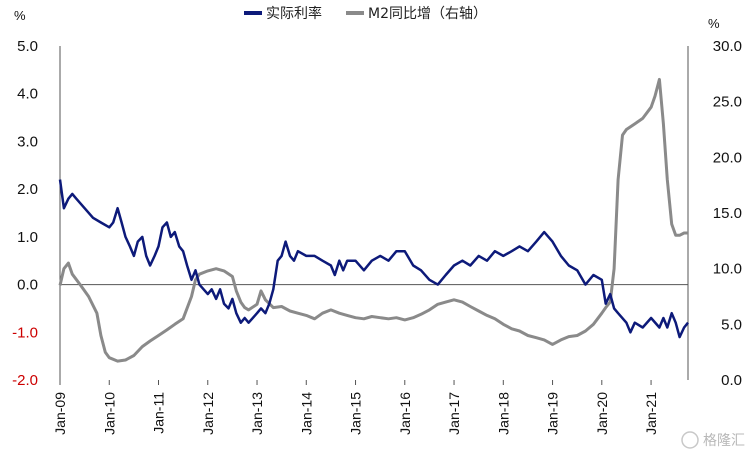 This screenshot has width=752, height=458. I want to click on x-axis-tick-label: Jan-18, so click(503, 413).